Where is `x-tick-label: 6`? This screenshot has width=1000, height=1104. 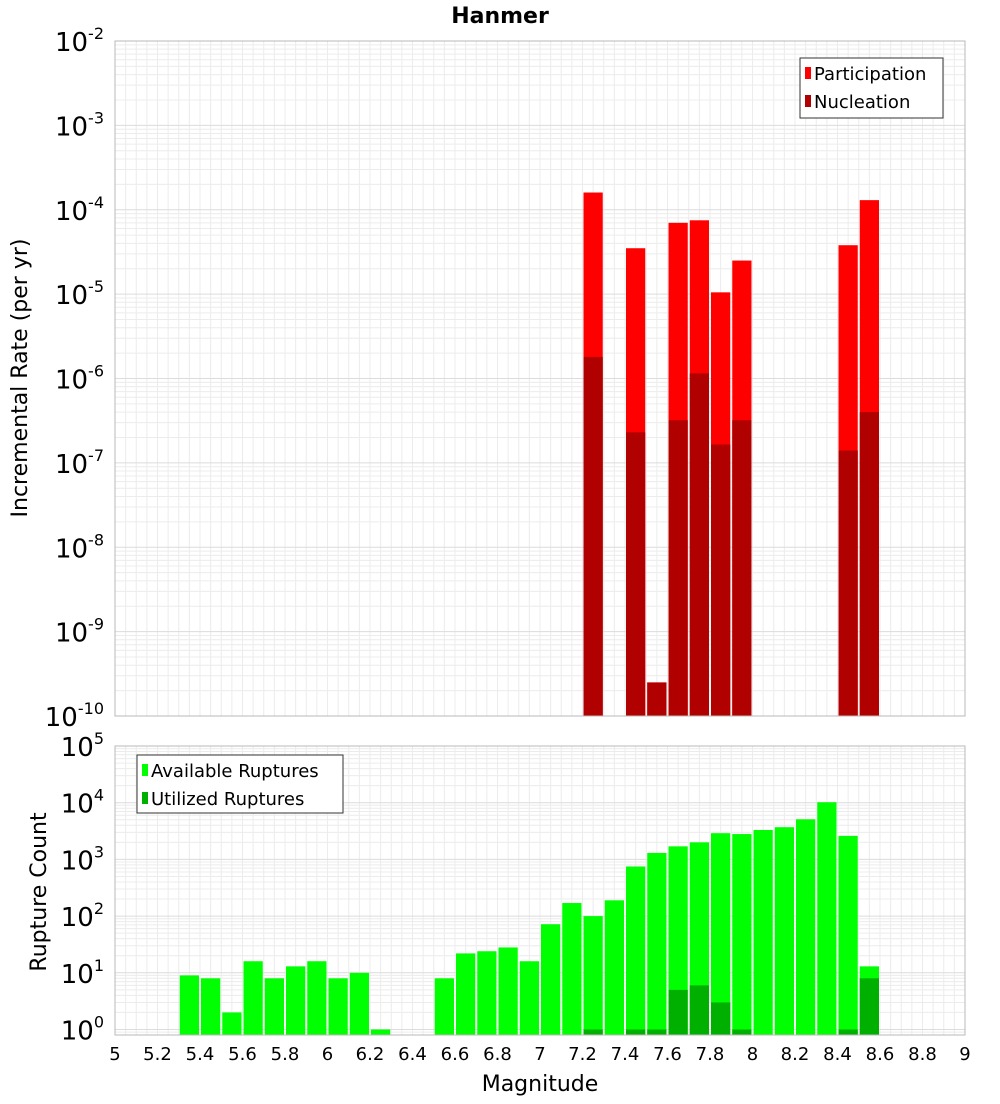 x-tick-label: 6 is located at coordinates (327, 1054).